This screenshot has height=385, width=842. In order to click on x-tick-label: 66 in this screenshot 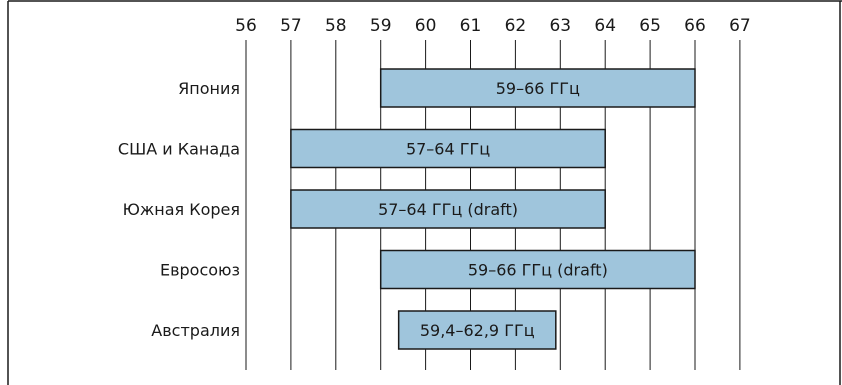, I will do `click(695, 26)`.